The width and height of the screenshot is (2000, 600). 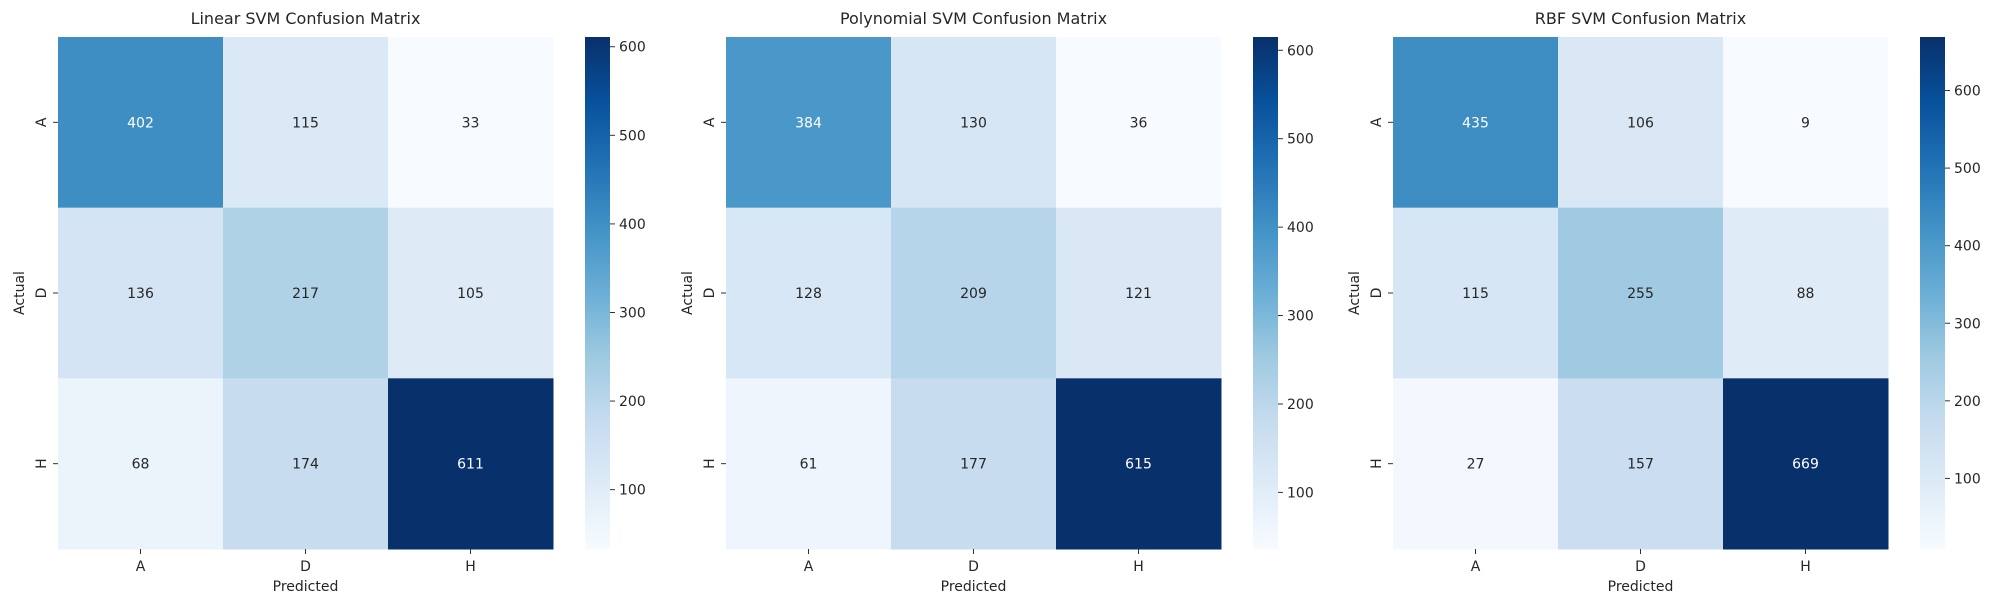 I want to click on chart-title: Linear SVM Confusion Matrix, so click(x=306, y=18).